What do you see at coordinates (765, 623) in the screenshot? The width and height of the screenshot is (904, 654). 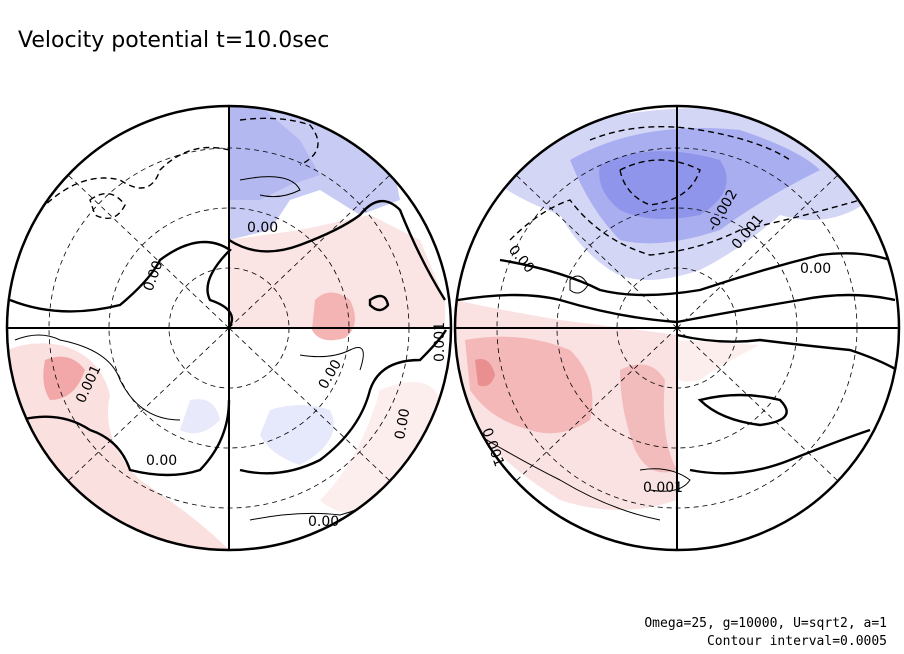 I see `footer-params: Omega=25, g=10000, U=sqrt2, a=1` at bounding box center [765, 623].